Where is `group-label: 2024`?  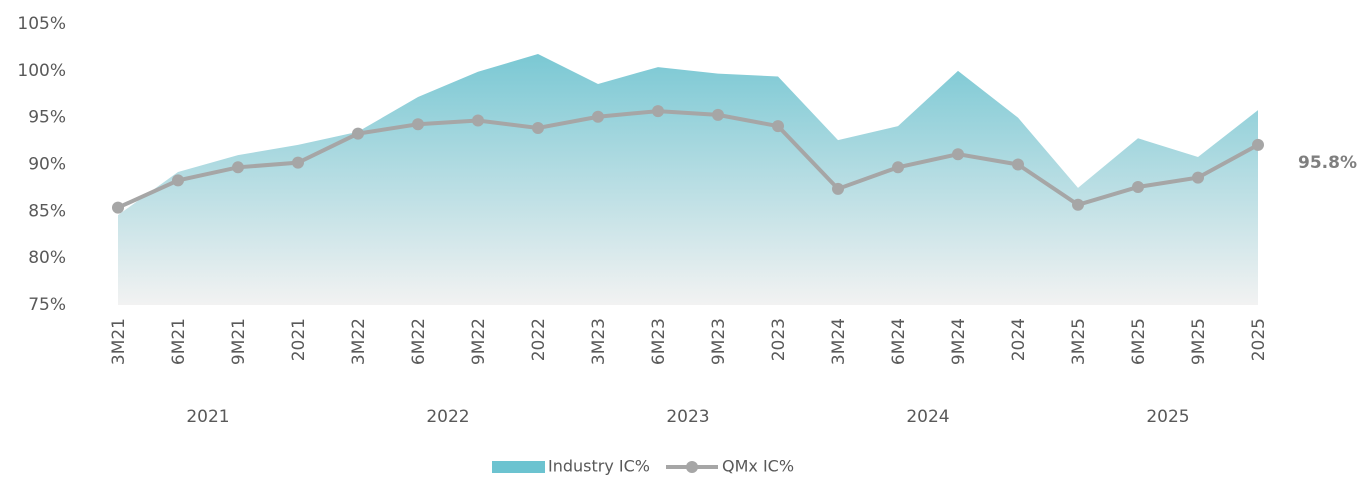
group-label: 2024 is located at coordinates (927, 417).